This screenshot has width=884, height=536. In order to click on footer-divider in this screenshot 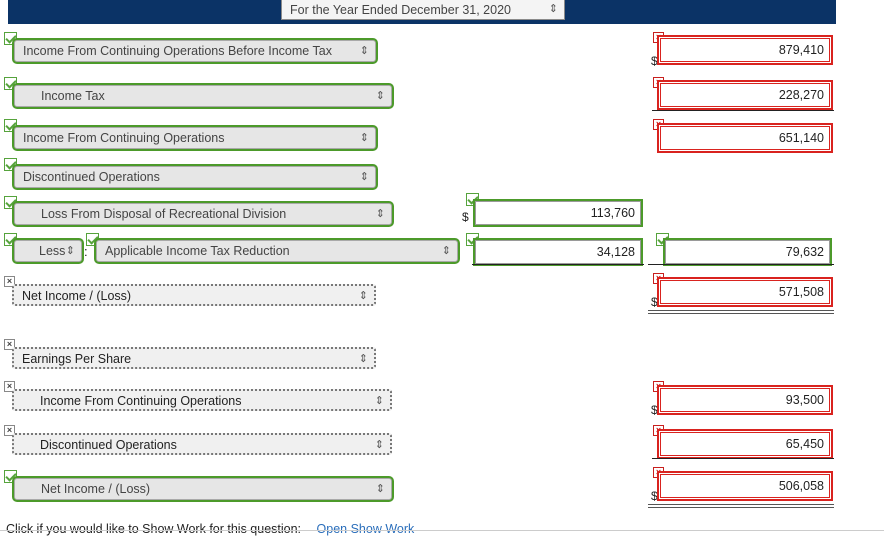, I will do `click(442, 530)`.